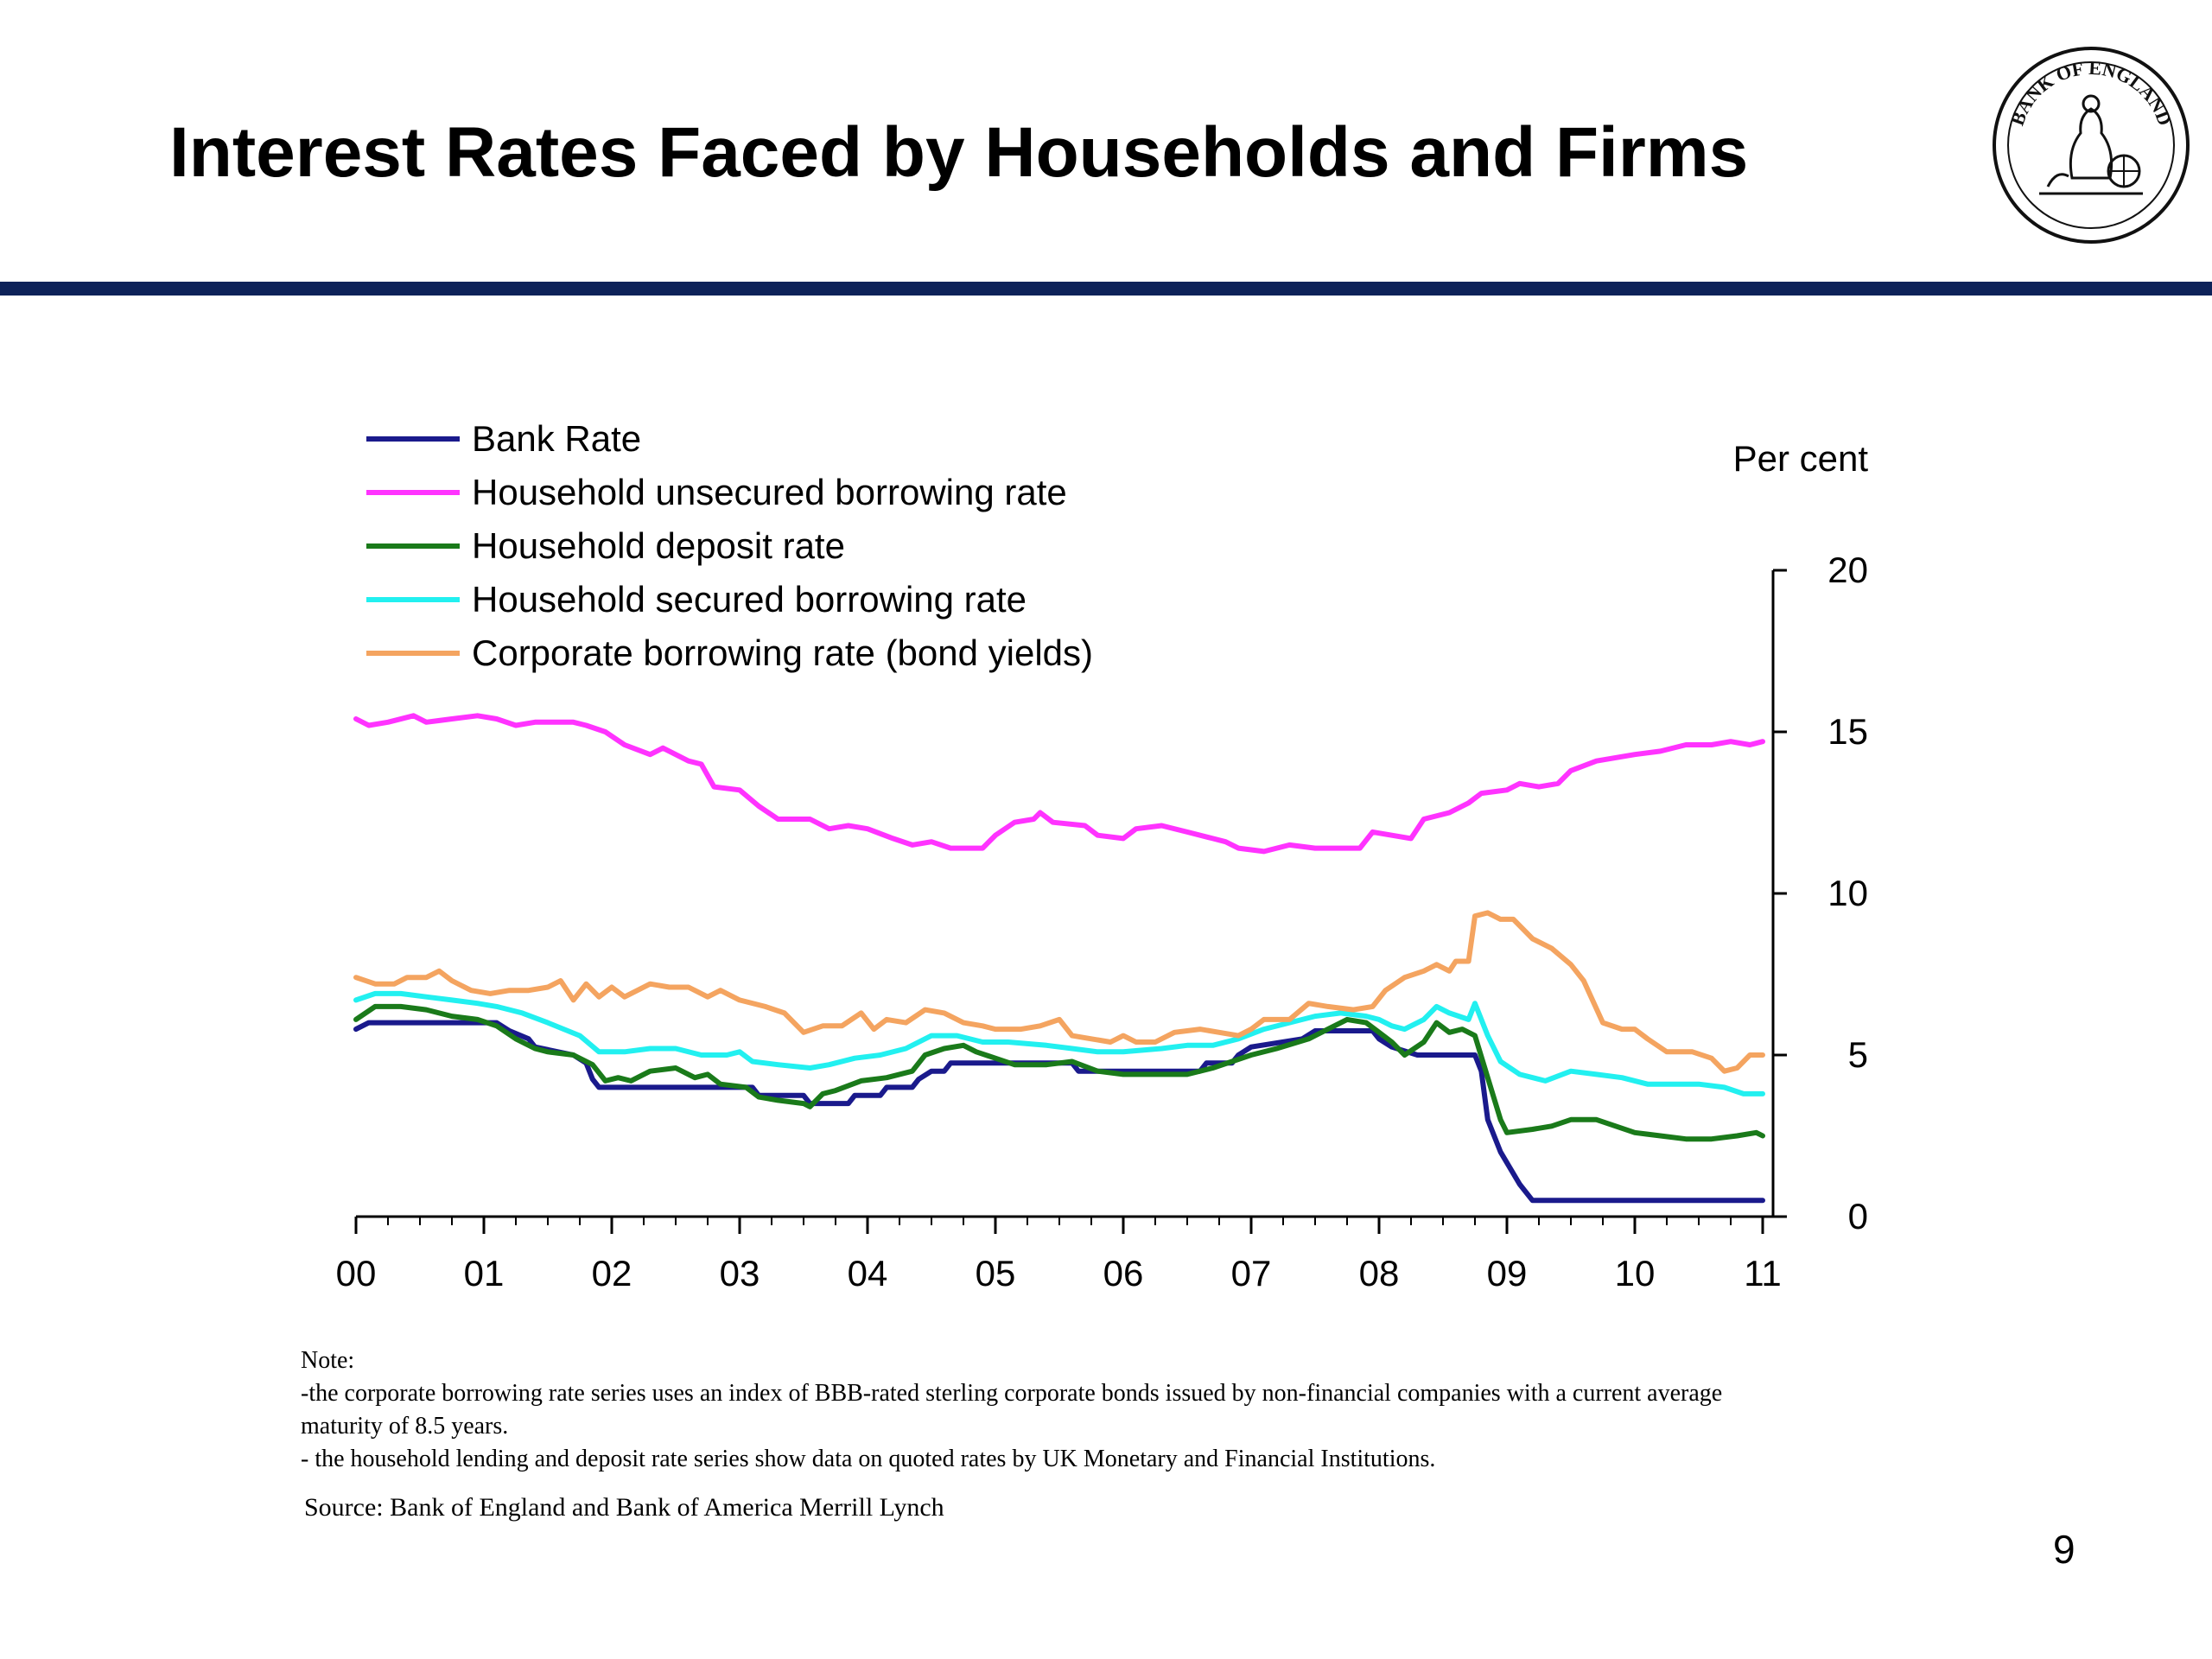  Describe the element at coordinates (1123, 1273) in the screenshot. I see `x-tick-label: 06` at that location.